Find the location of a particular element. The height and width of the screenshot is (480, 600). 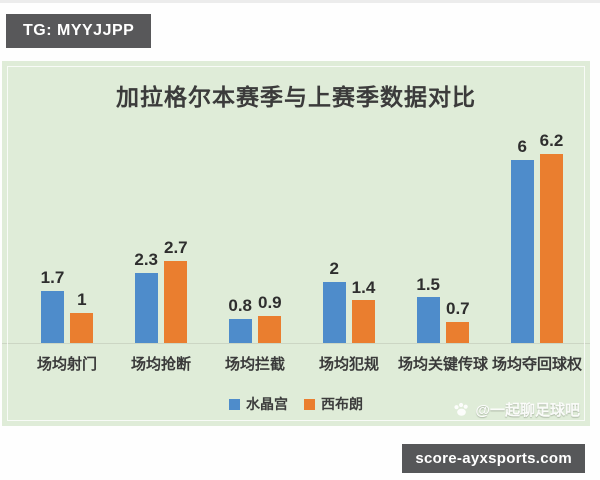

bar-value-label: 1.5 is located at coordinates (428, 284).